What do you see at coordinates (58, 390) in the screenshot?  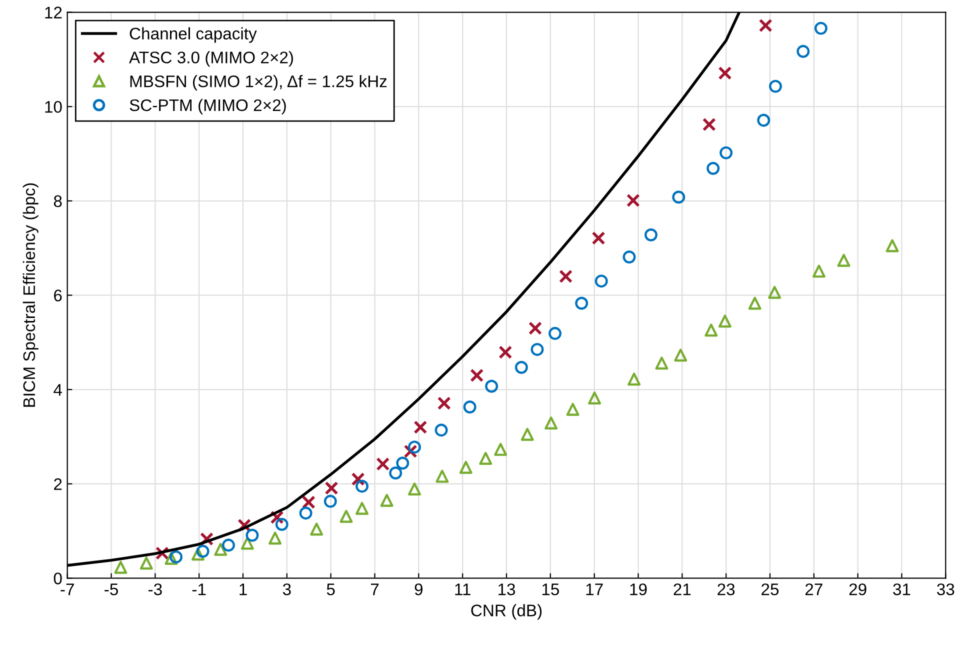 I see `y-tick-label: 4` at bounding box center [58, 390].